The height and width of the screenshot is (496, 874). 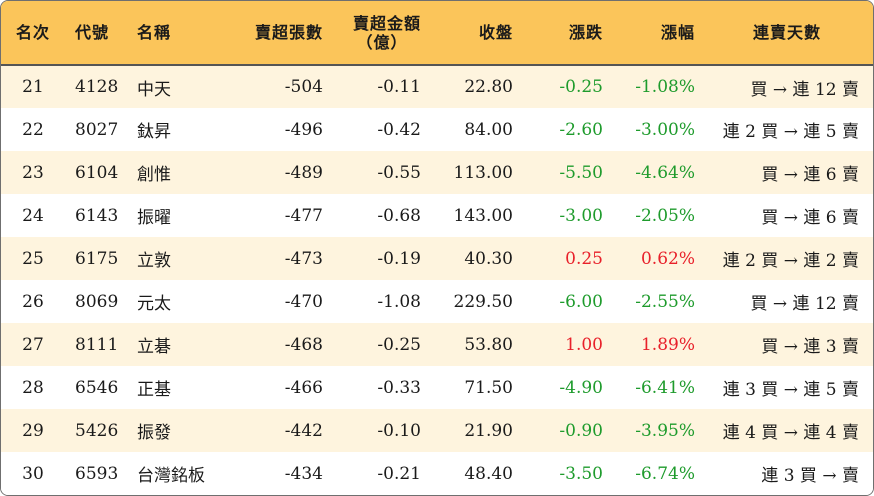 What do you see at coordinates (154, 175) in the screenshot?
I see `cell-name: 創惟` at bounding box center [154, 175].